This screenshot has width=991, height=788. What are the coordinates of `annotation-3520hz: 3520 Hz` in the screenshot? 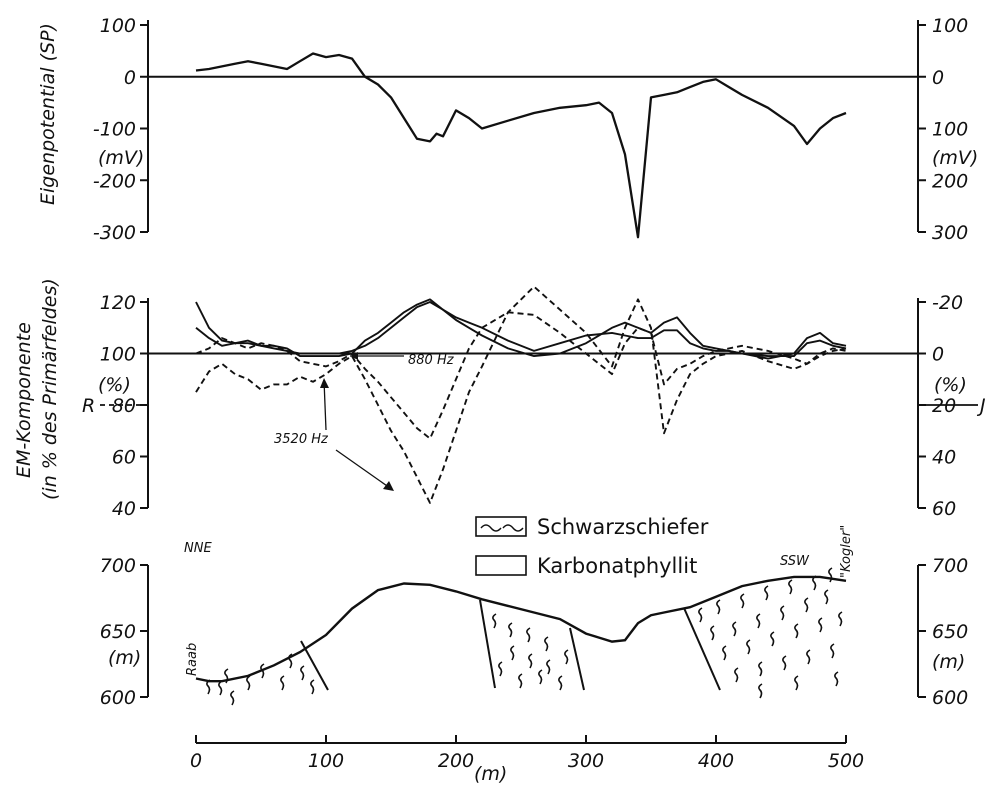 It's located at (301, 439).